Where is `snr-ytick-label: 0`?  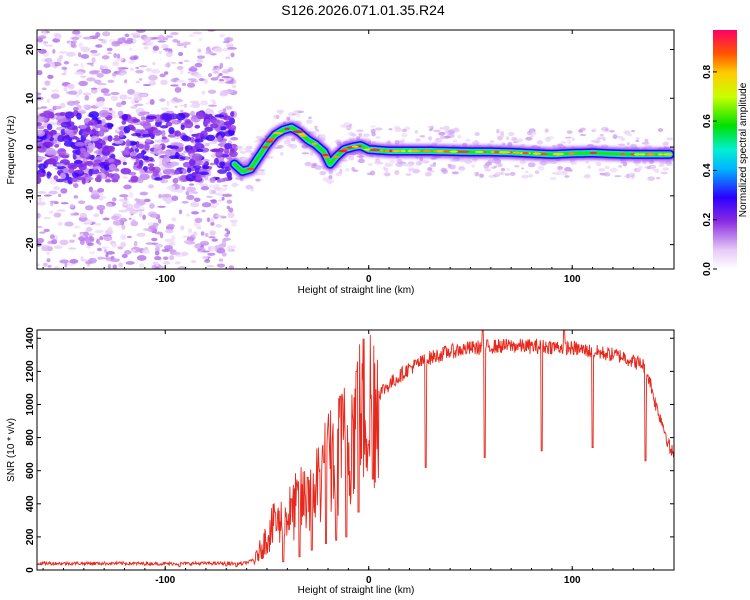 snr-ytick-label: 0 is located at coordinates (30, 570).